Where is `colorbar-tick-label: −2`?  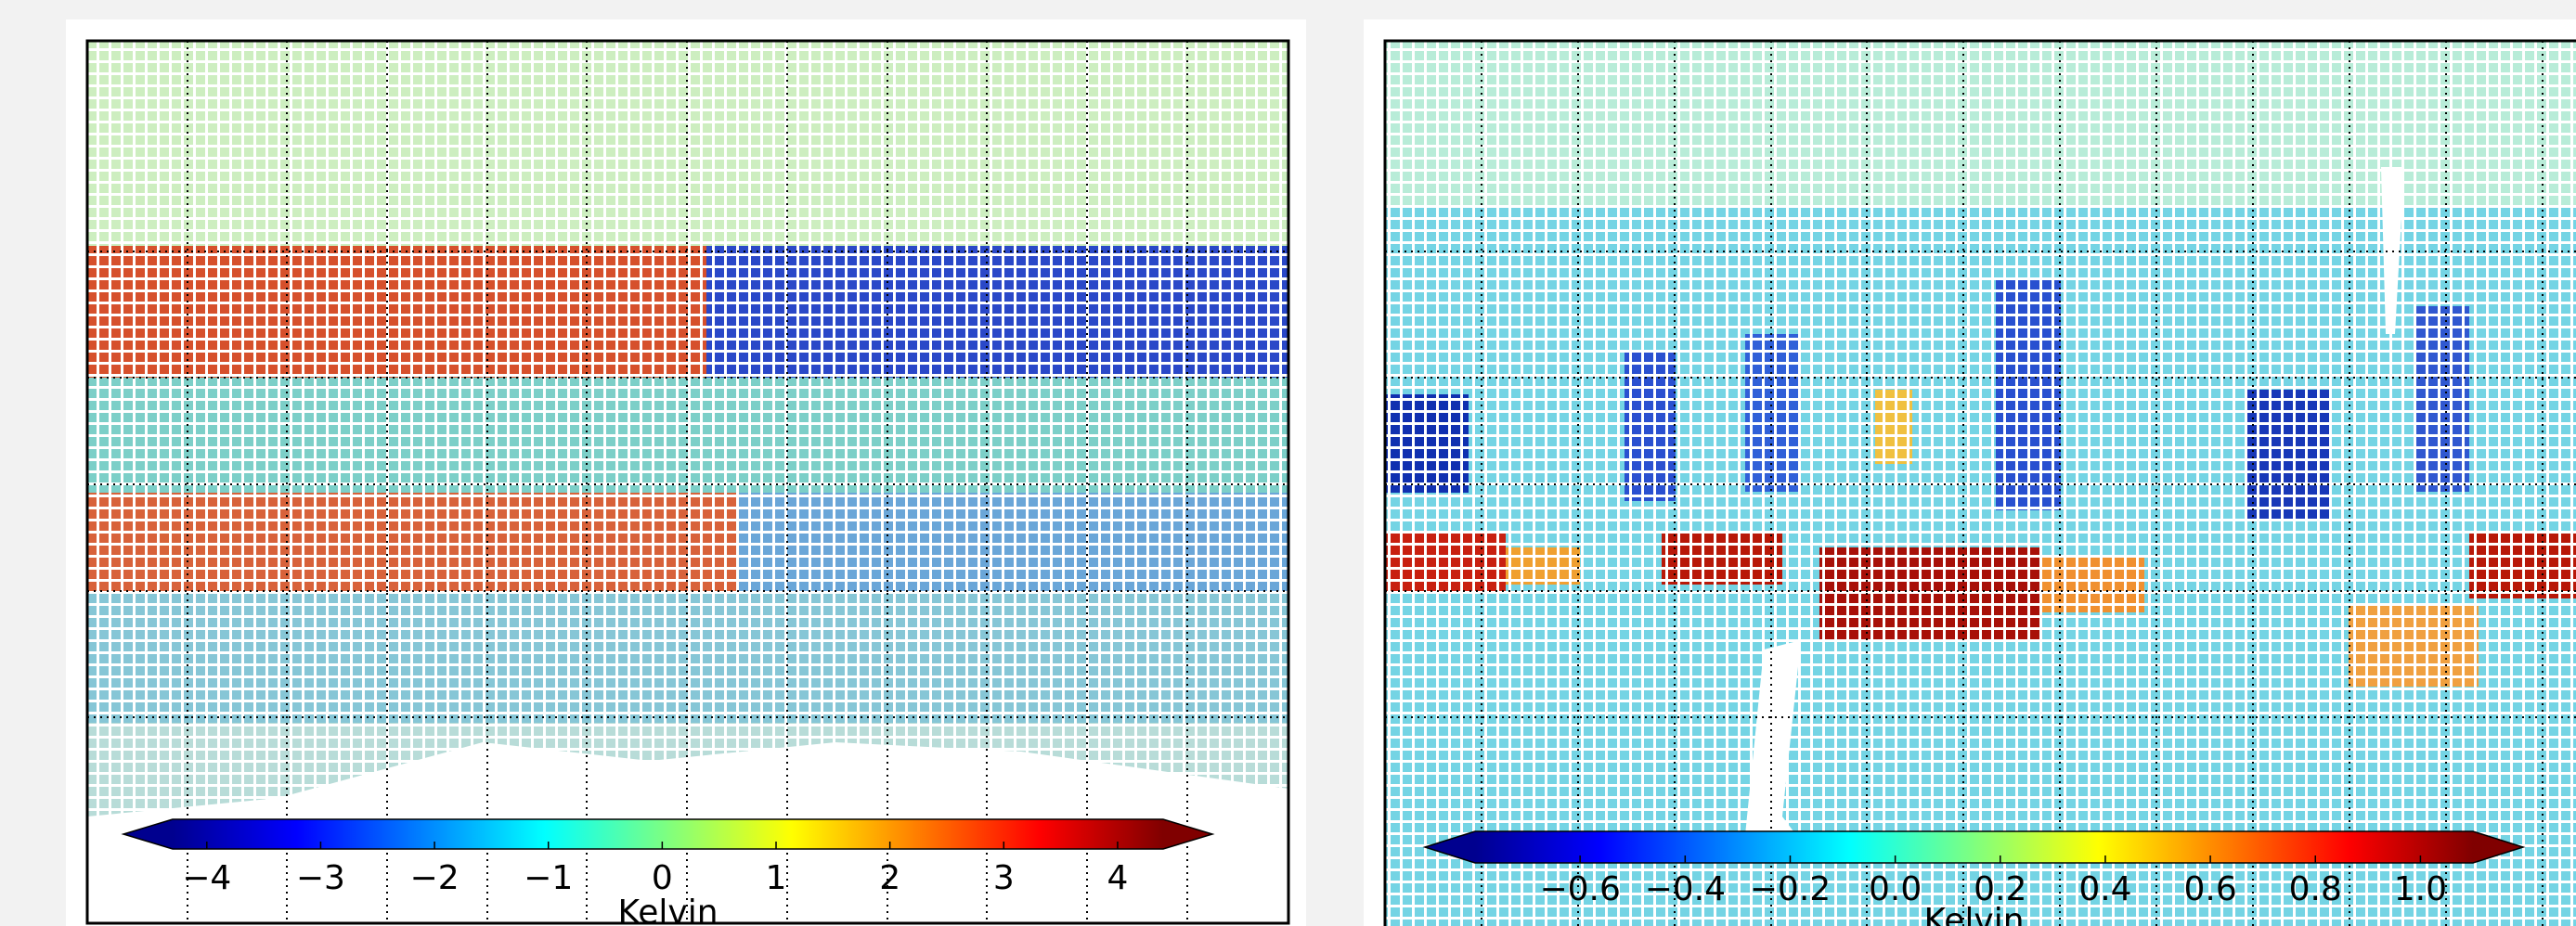 colorbar-tick-label: −2 is located at coordinates (435, 878).